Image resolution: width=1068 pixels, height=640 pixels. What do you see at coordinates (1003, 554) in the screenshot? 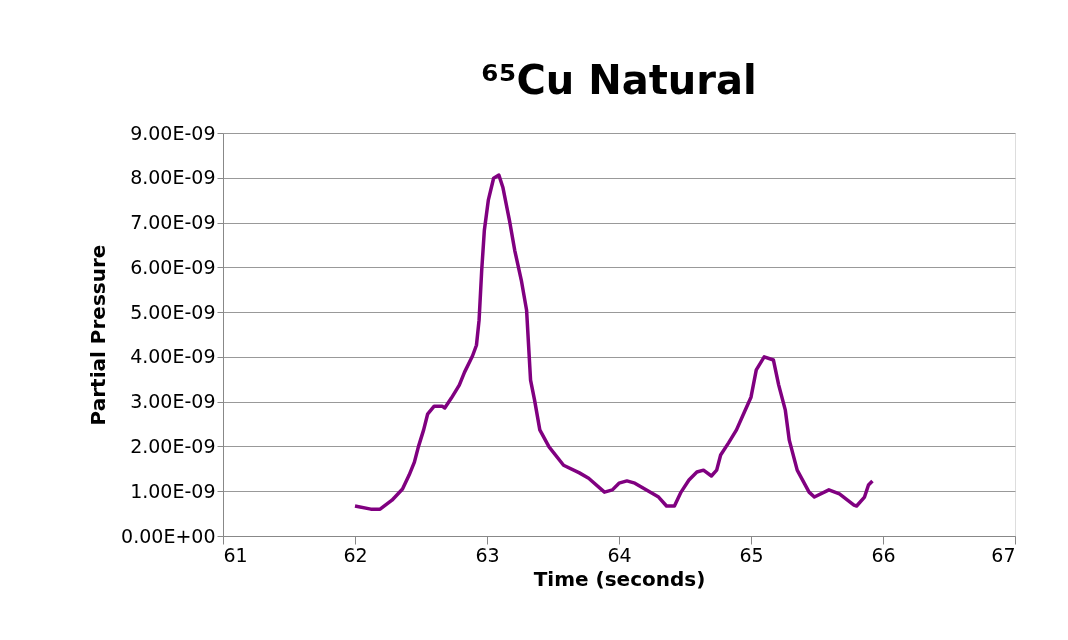
I see `x-tick-label: 67` at bounding box center [1003, 554].